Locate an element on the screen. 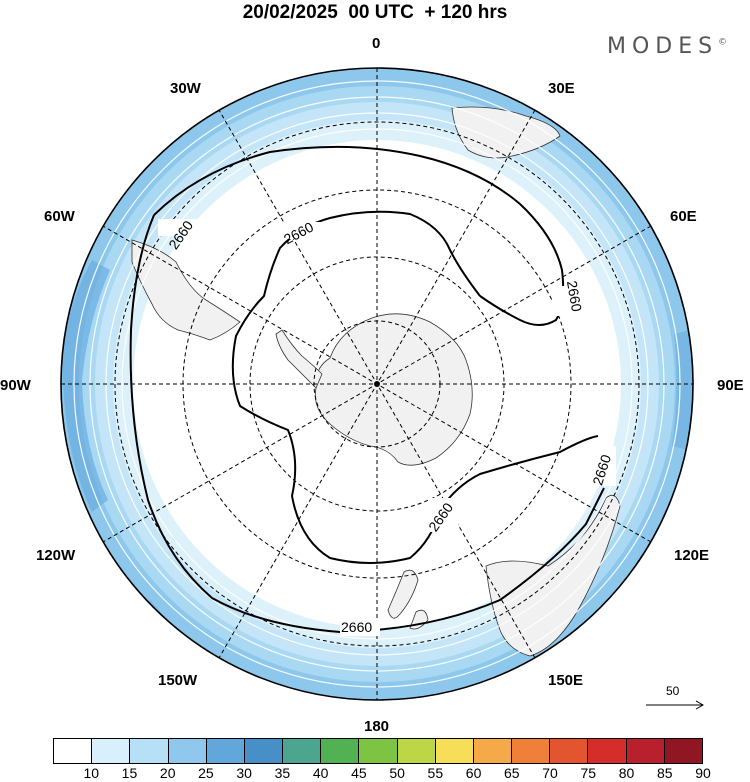  lon-label-150e: 150E is located at coordinates (565, 680).